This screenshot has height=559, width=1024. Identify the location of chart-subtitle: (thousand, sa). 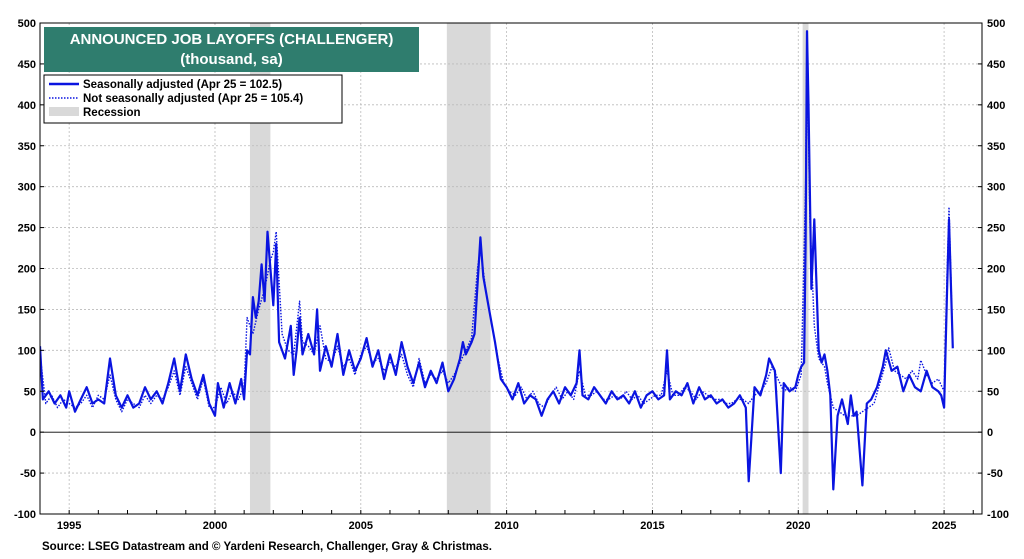
(231, 59).